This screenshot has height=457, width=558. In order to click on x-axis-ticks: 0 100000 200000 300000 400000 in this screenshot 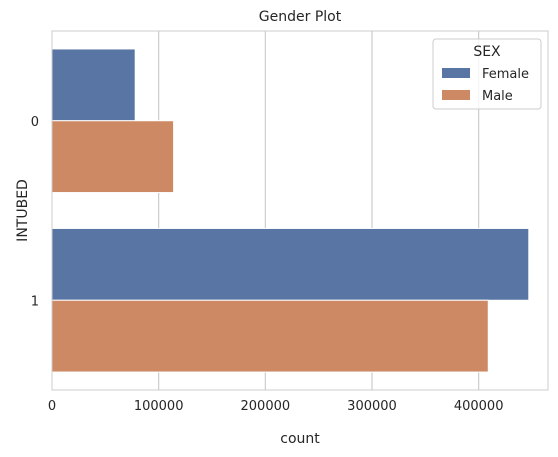, I will do `click(276, 406)`.